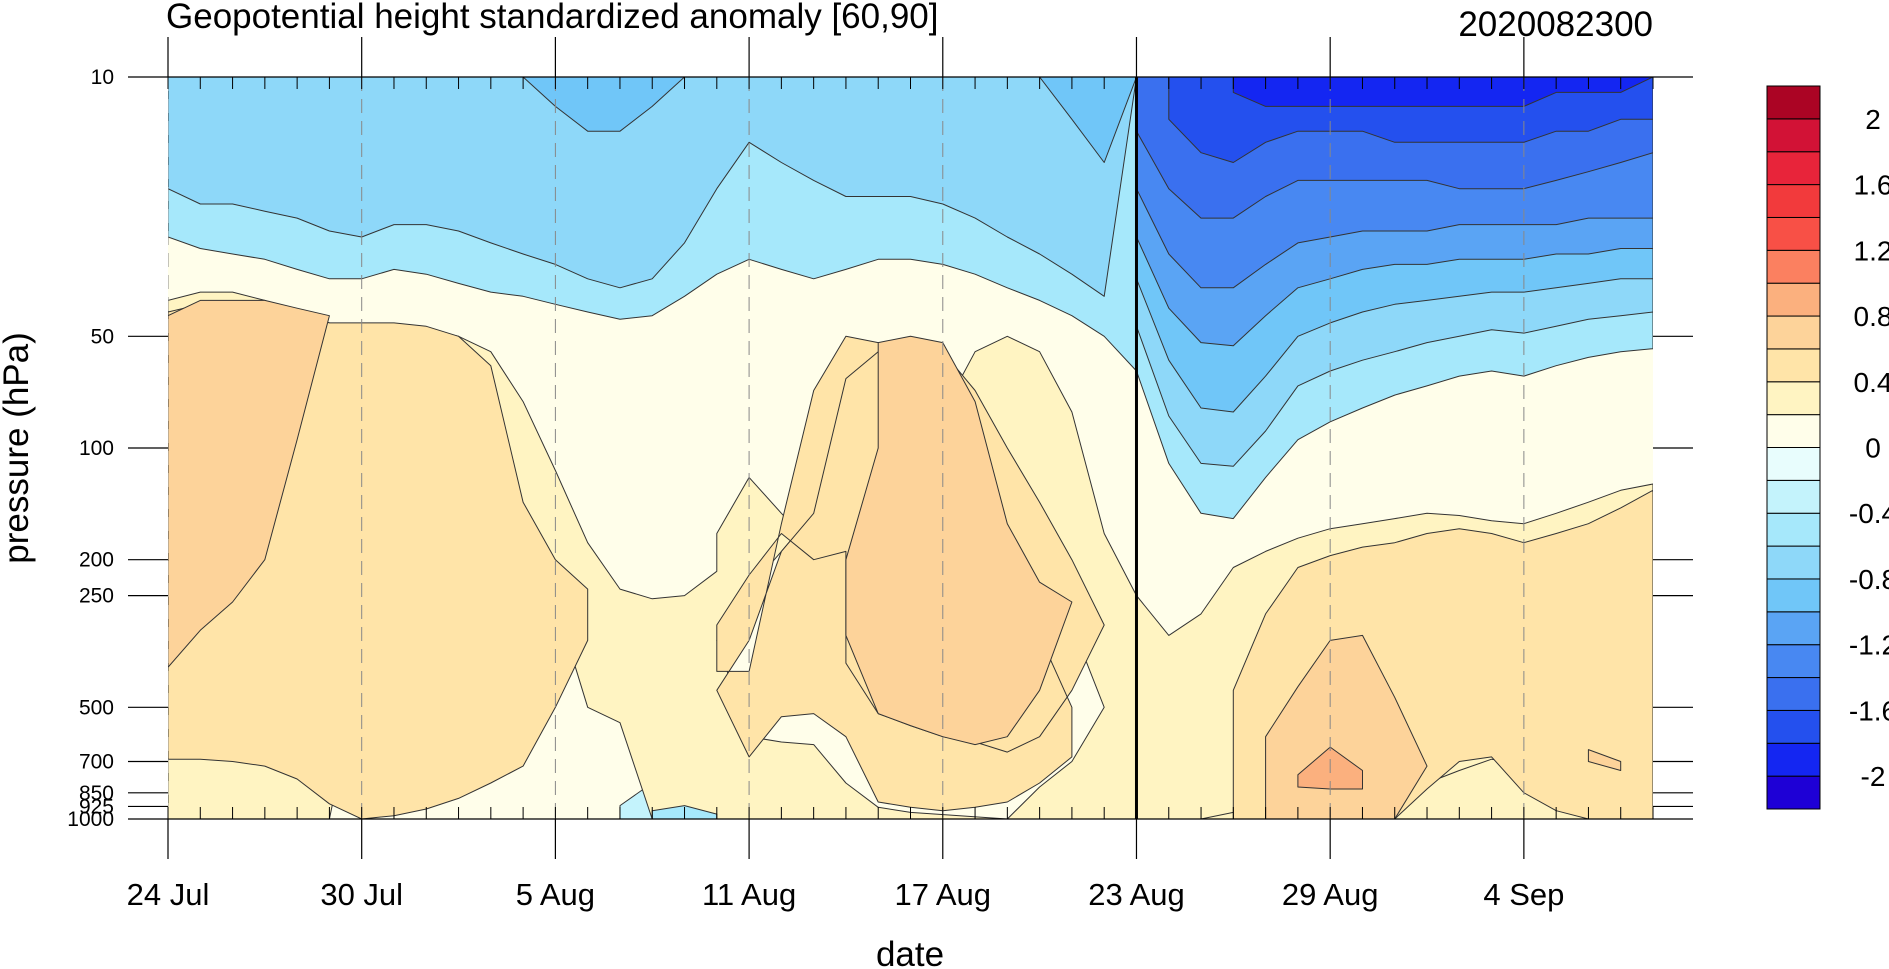 The image size is (1889, 969). I want to click on colorbar-label: 0, so click(1873, 448).